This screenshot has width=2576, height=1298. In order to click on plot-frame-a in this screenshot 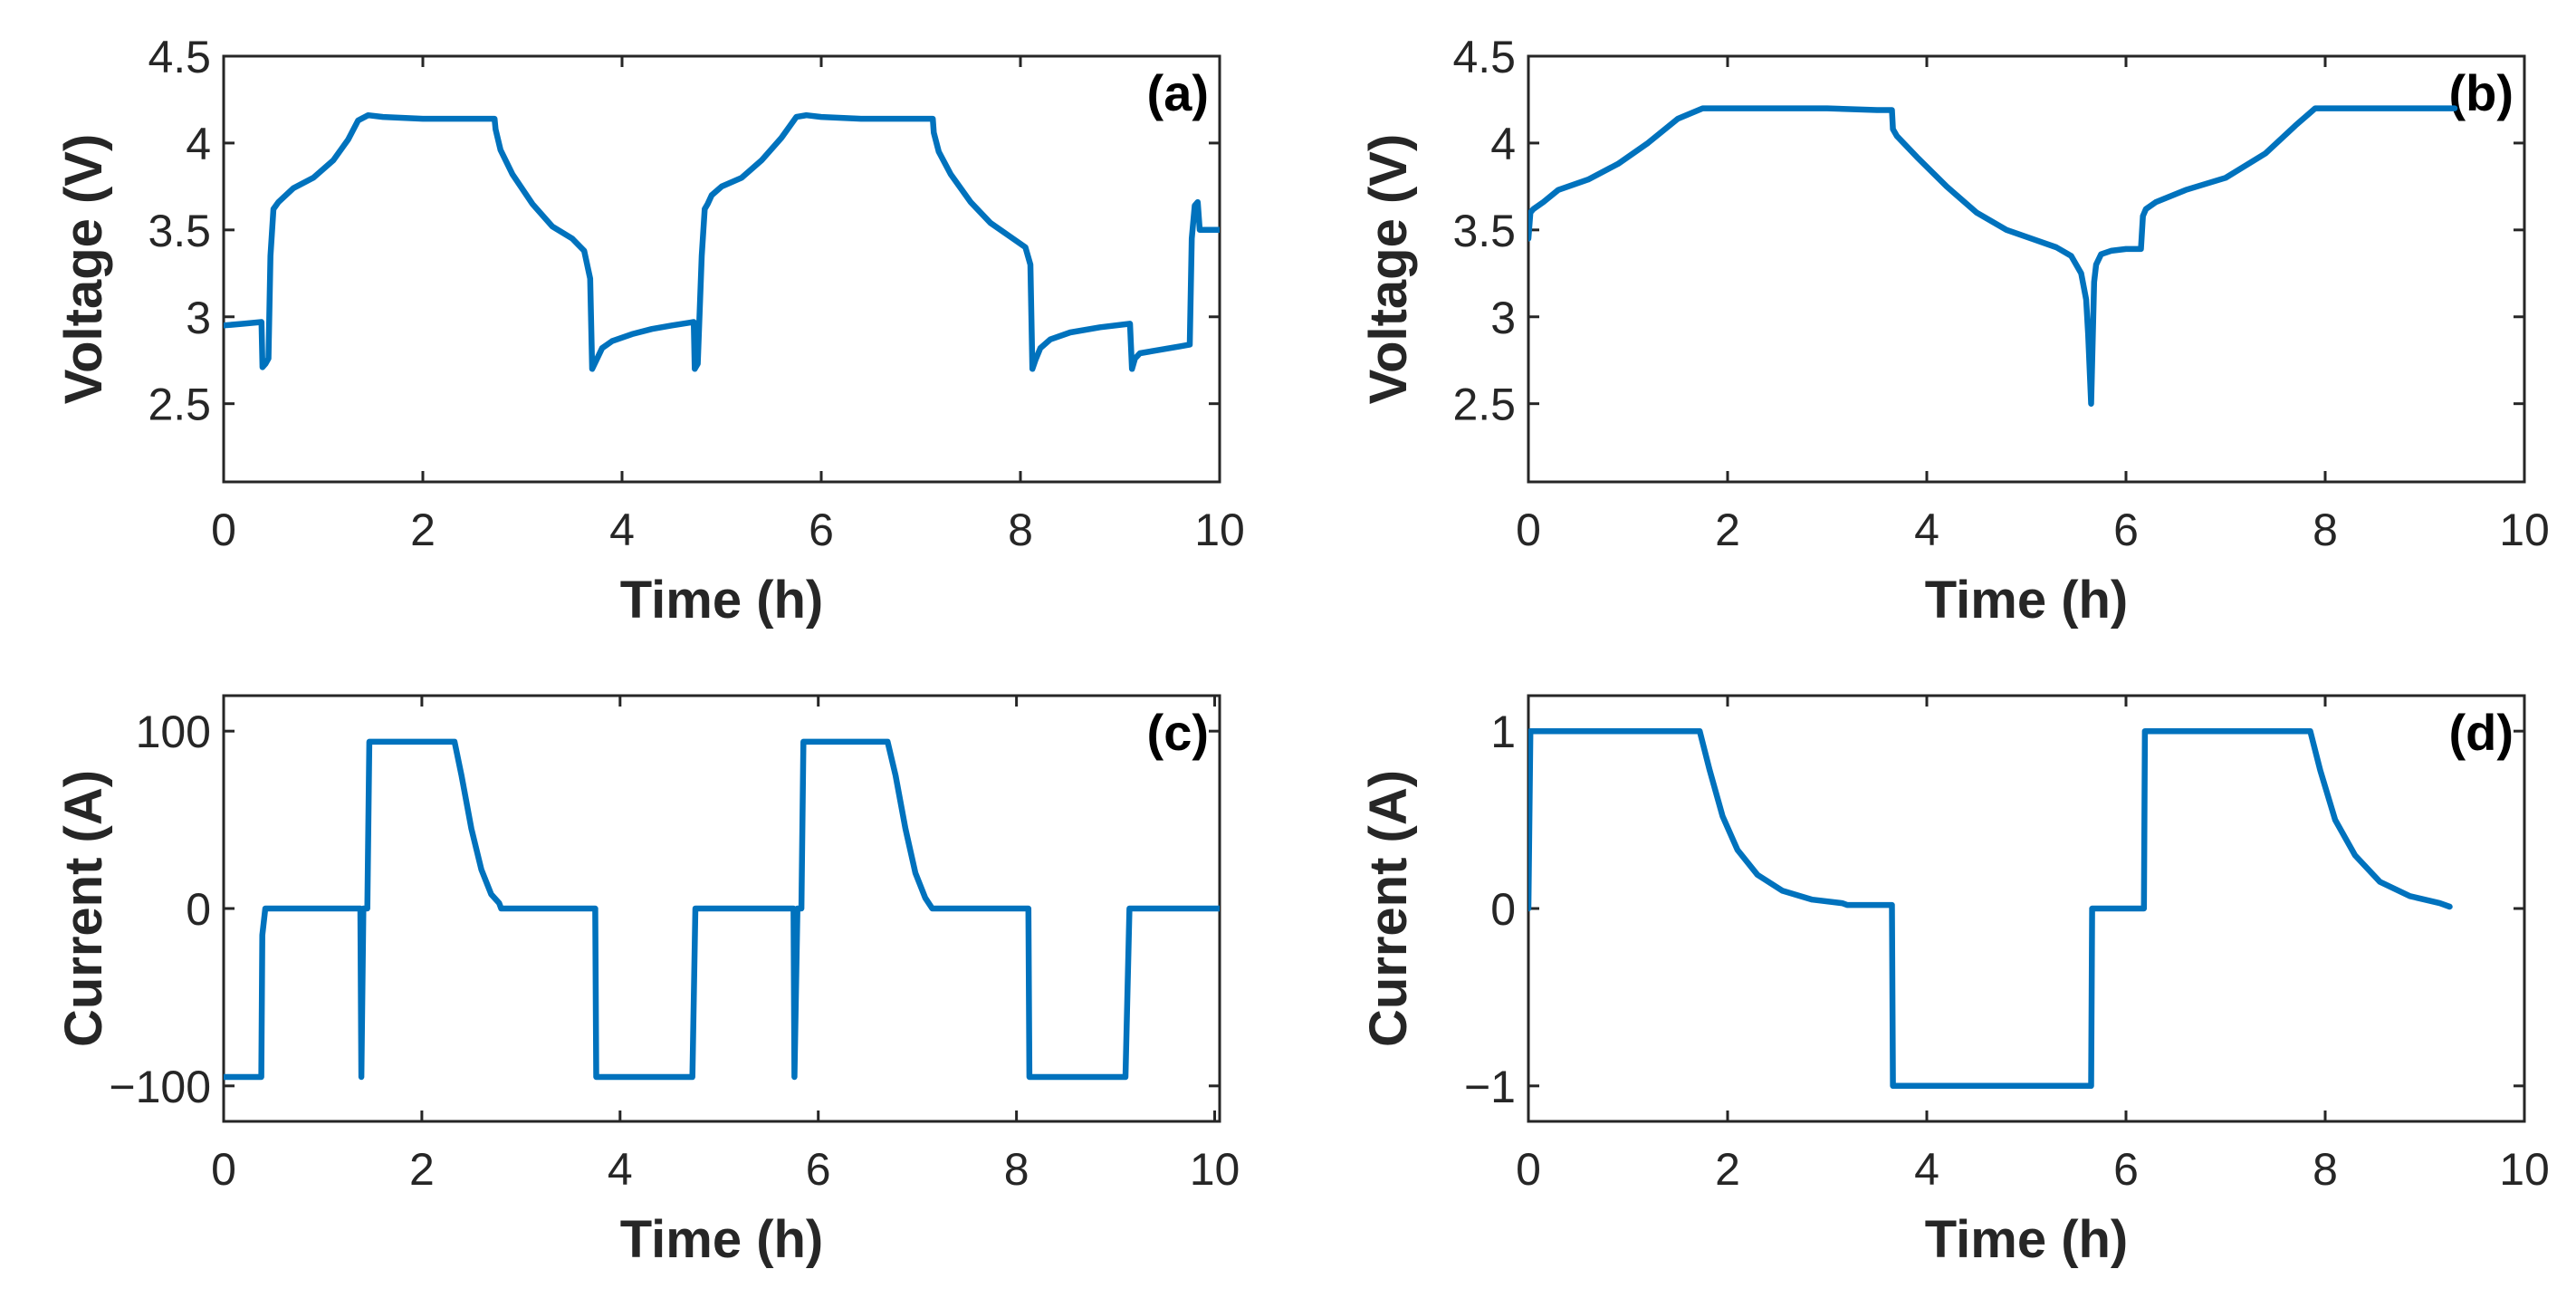, I will do `click(721, 269)`.